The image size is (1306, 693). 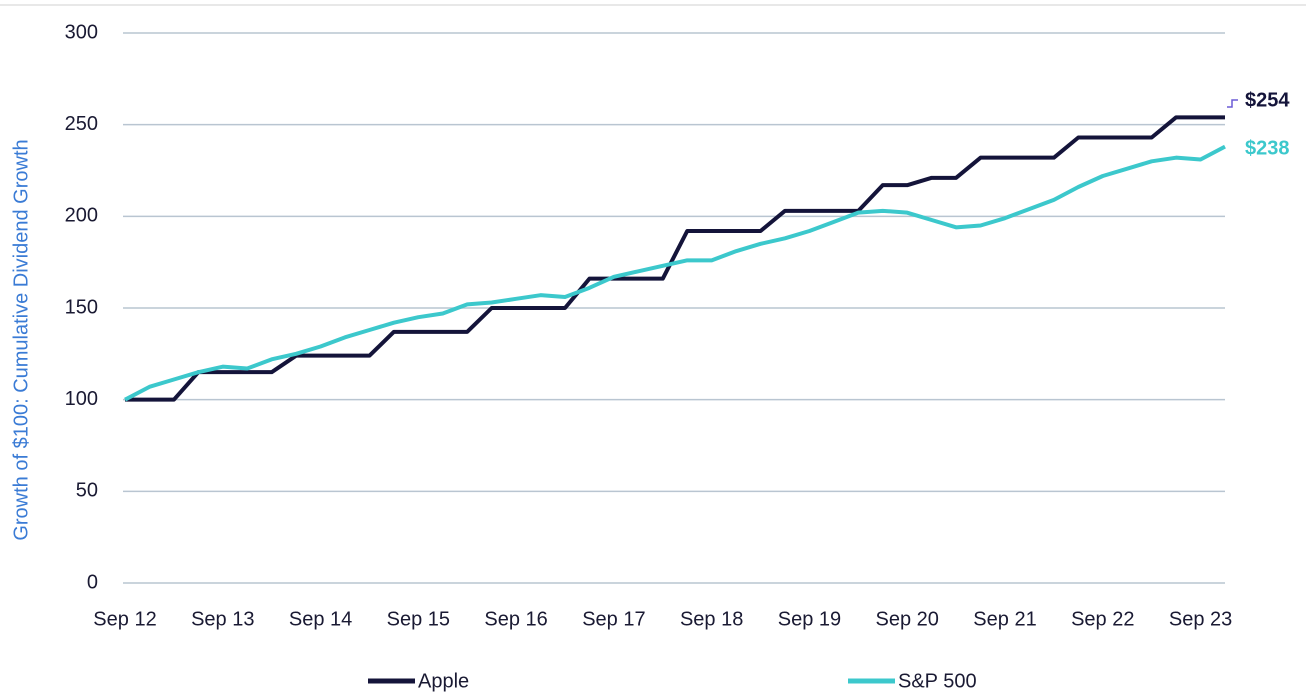 I want to click on label-connector, so click(x=1232, y=103).